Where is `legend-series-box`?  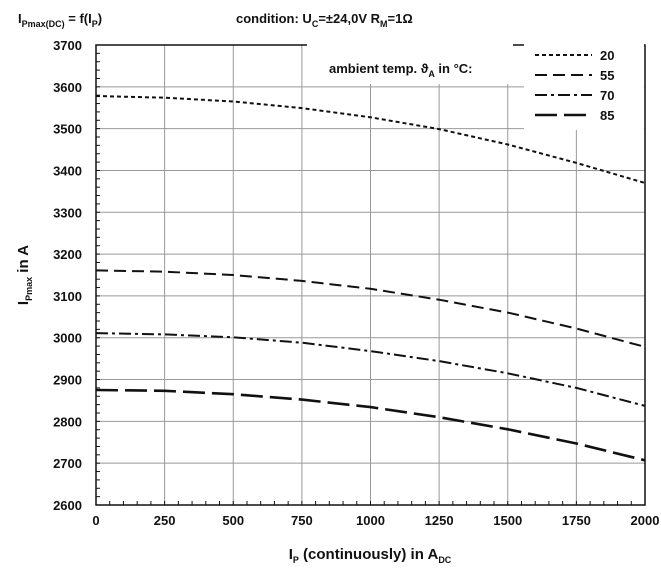
legend-series-box is located at coordinates (584, 87).